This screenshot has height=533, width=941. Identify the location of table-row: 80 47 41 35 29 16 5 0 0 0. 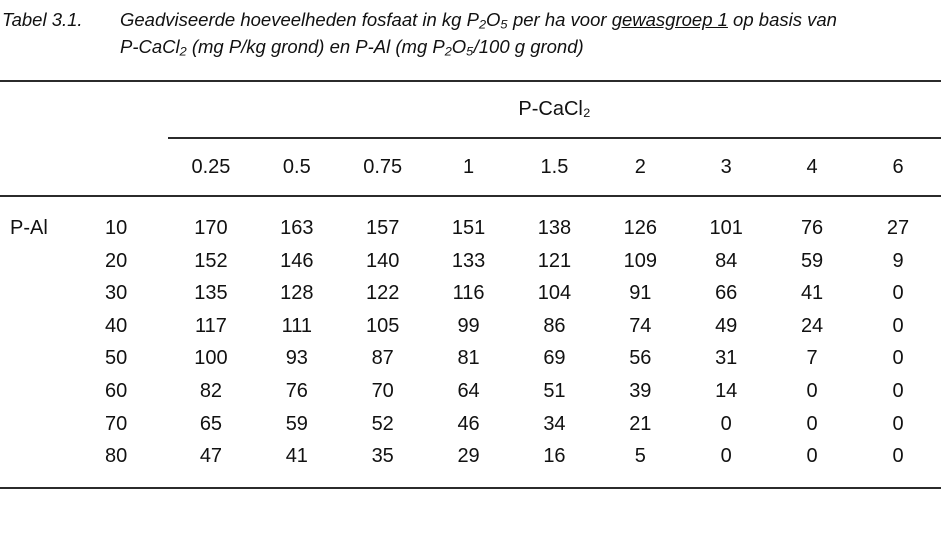
(470, 464).